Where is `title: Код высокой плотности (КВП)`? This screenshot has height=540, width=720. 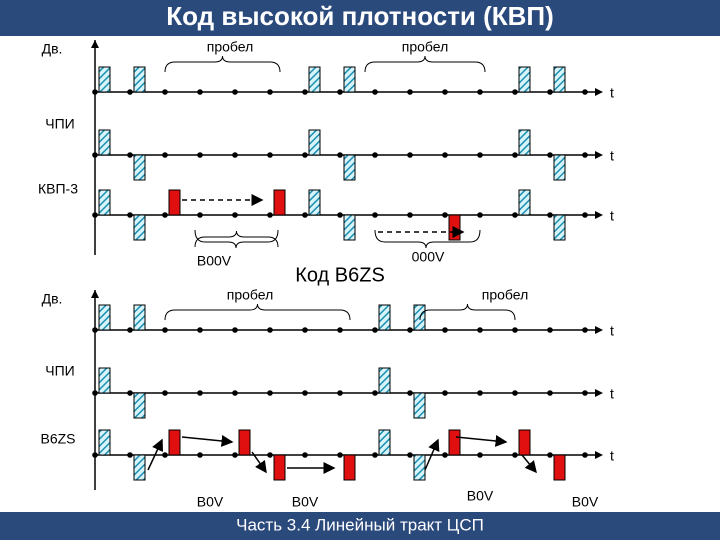
title: Код высокой плотности (КВП) is located at coordinates (360, 16).